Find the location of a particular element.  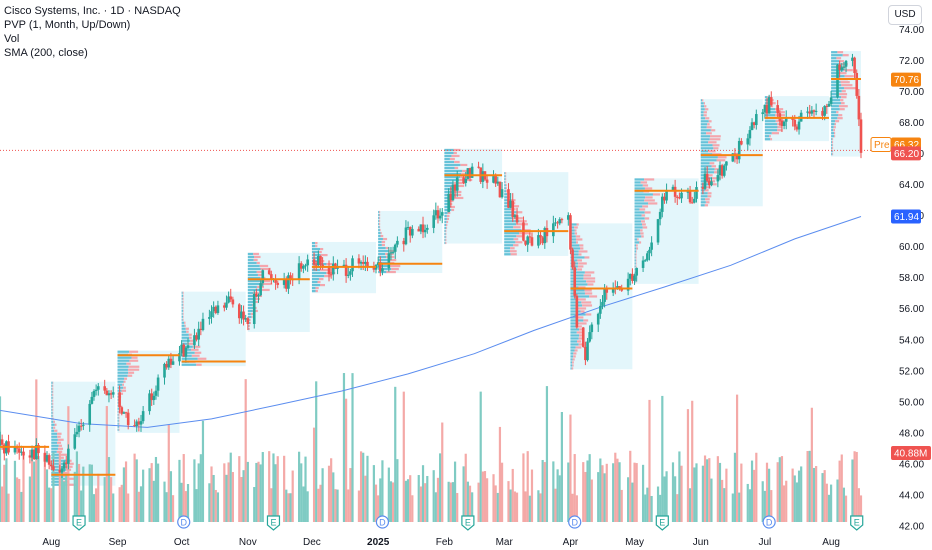

poc-price-label: 70.76 is located at coordinates (906, 79).